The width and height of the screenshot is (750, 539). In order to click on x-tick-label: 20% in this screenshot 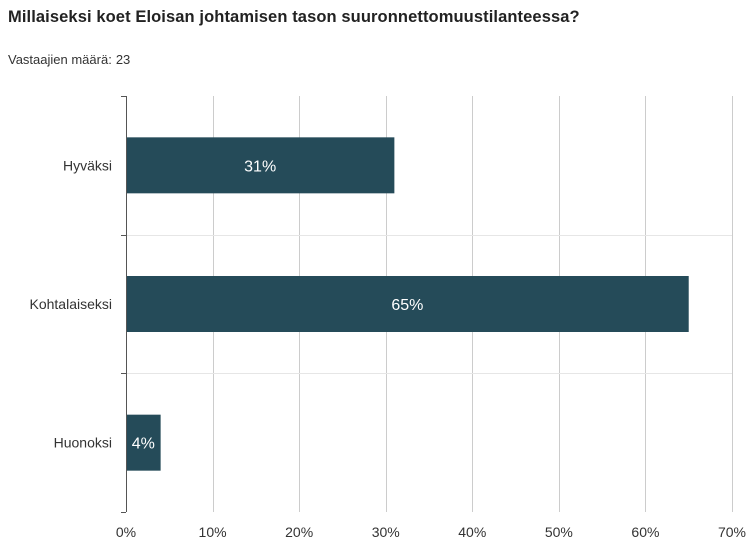, I will do `click(299, 531)`.